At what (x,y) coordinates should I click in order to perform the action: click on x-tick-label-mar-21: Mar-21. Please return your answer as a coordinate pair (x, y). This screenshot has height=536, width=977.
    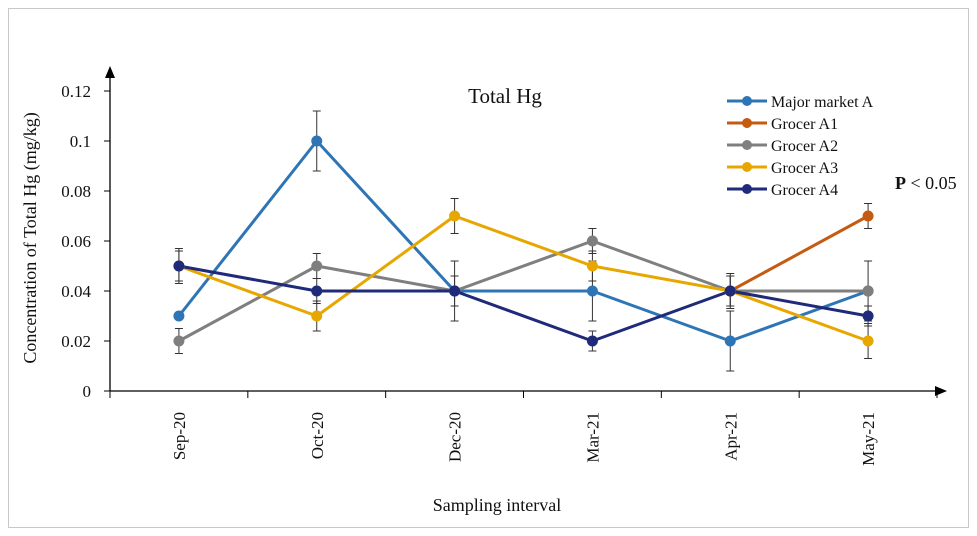
    Looking at the image, I should click on (592, 437).